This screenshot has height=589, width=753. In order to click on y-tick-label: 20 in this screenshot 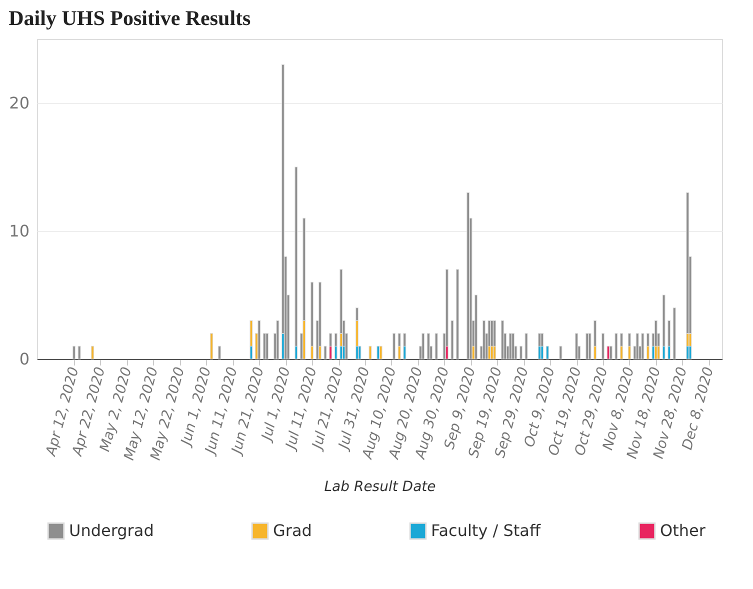, I will do `click(19, 103)`.